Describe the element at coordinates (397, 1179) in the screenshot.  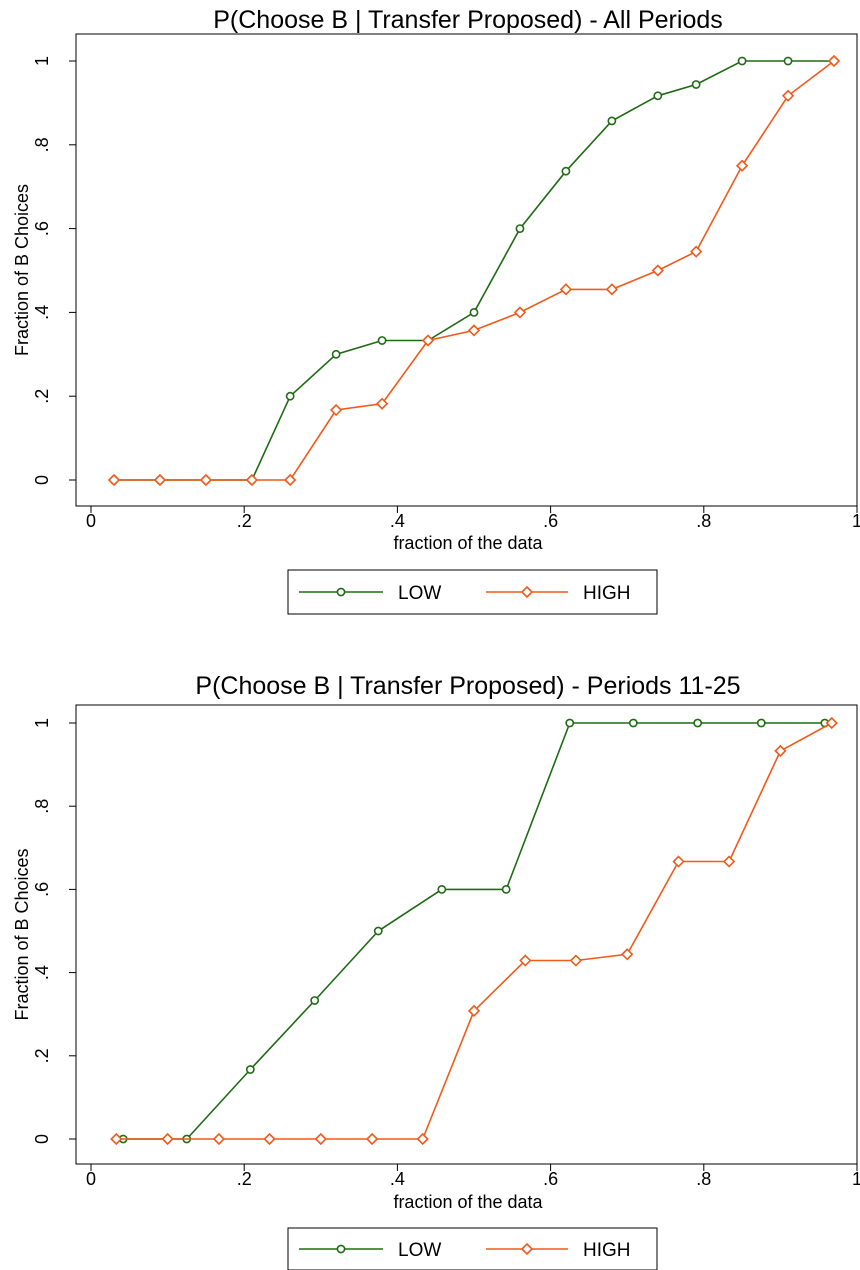
I see `x-tick-label: .4` at that location.